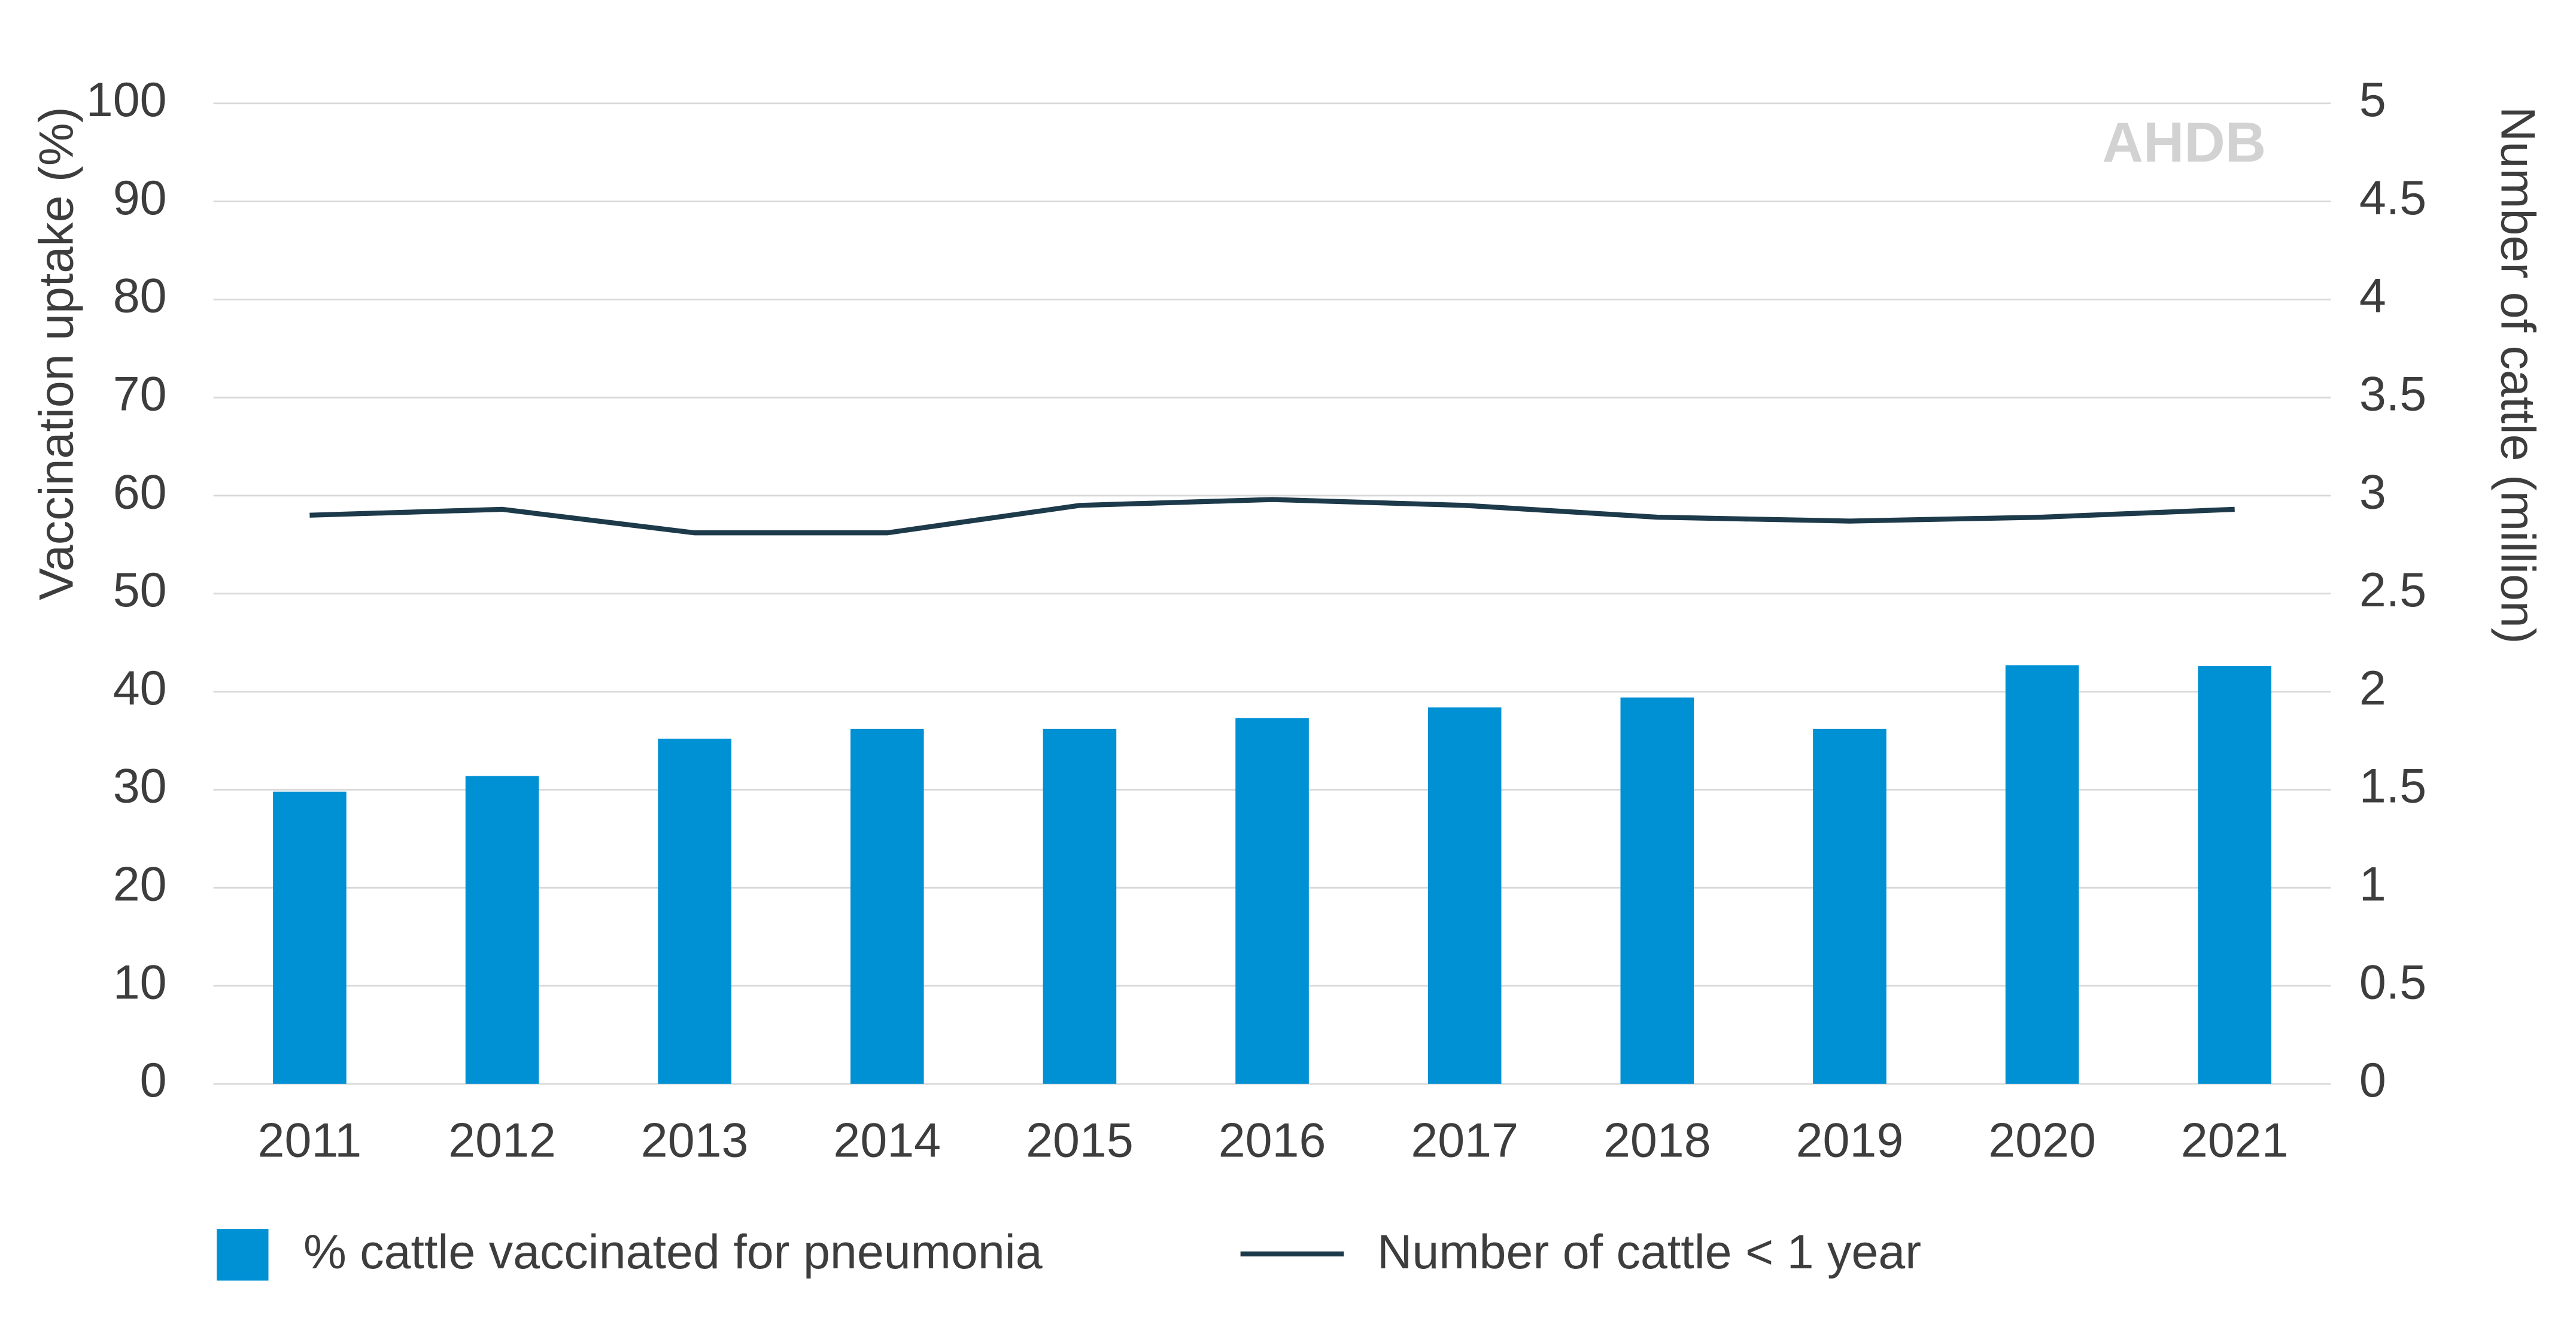 Image resolution: width=2576 pixels, height=1324 pixels. Describe the element at coordinates (695, 1140) in the screenshot. I see `x-tick-label: 2013` at that location.